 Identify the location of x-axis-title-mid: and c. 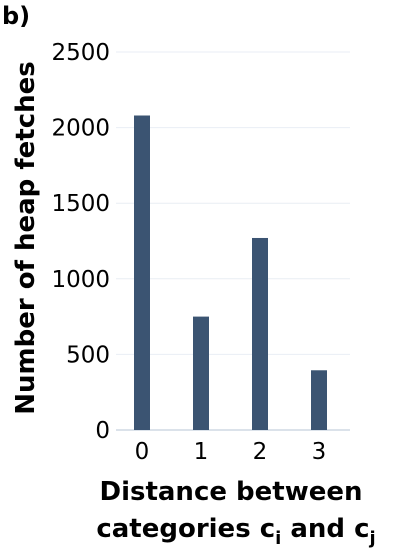
(325, 529).